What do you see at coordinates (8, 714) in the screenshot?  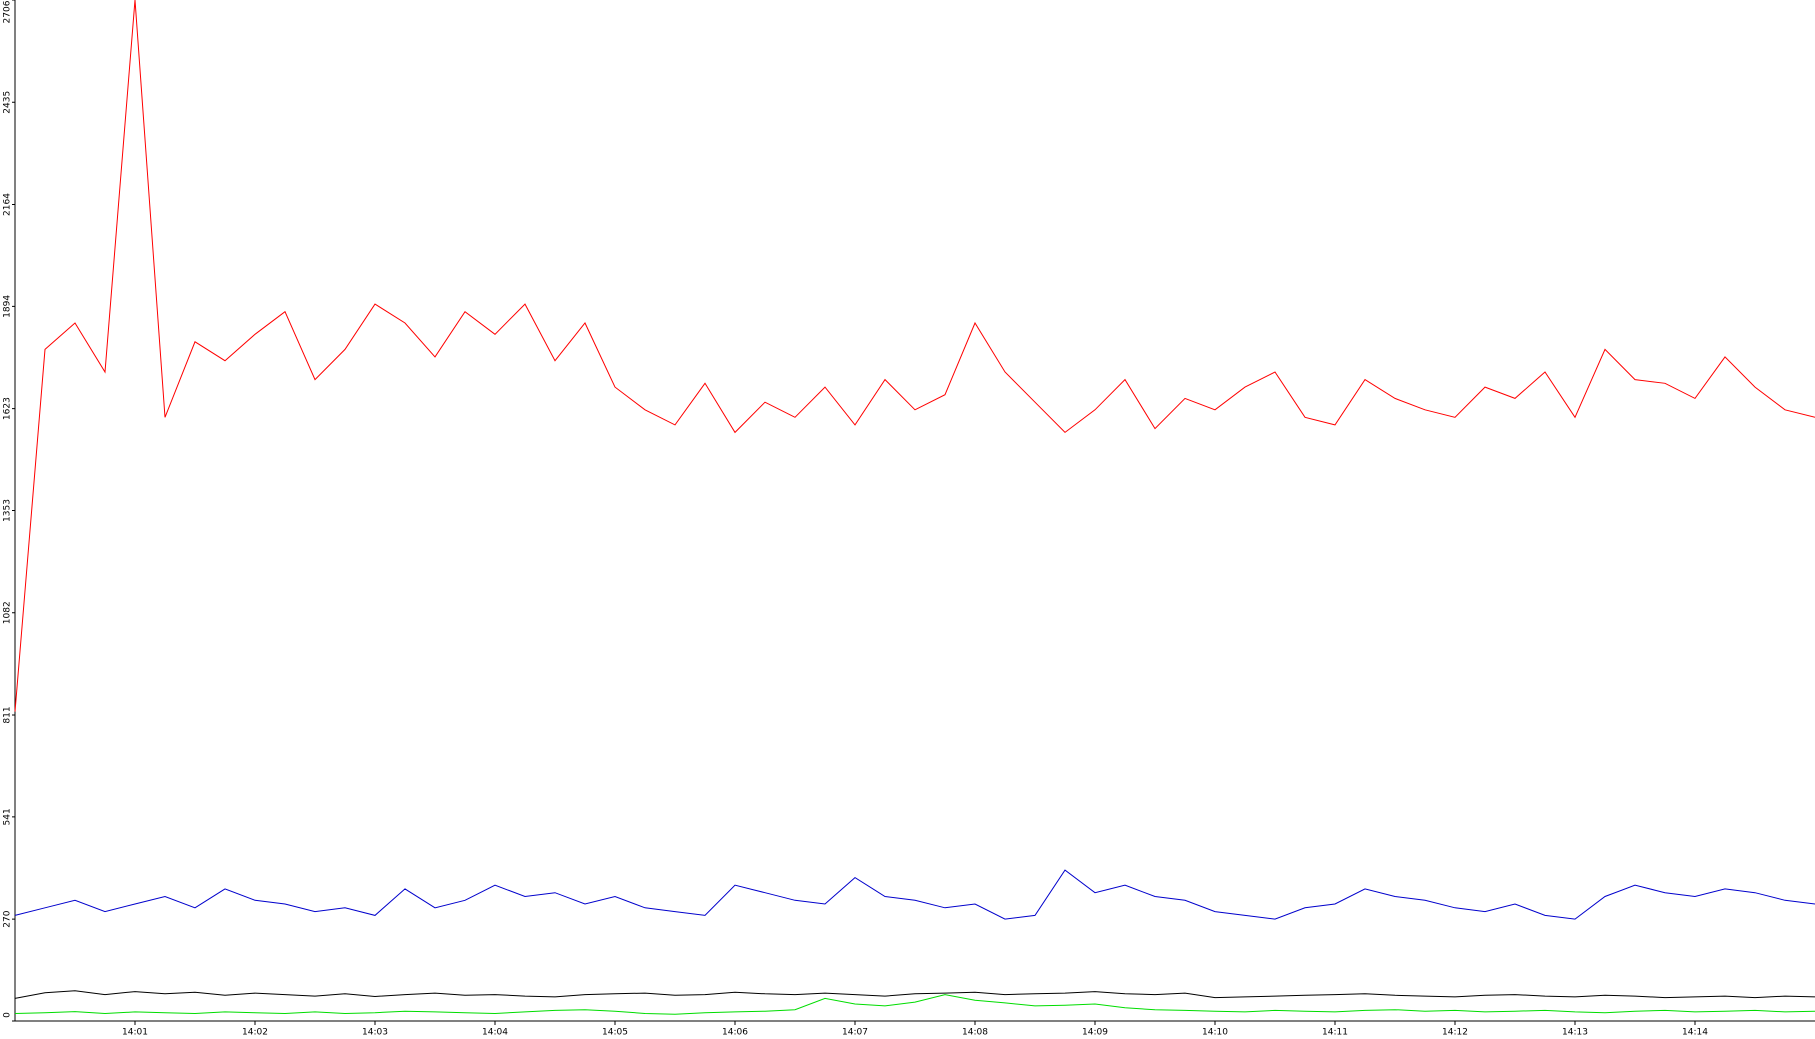 I see `y-tick-label: 811` at bounding box center [8, 714].